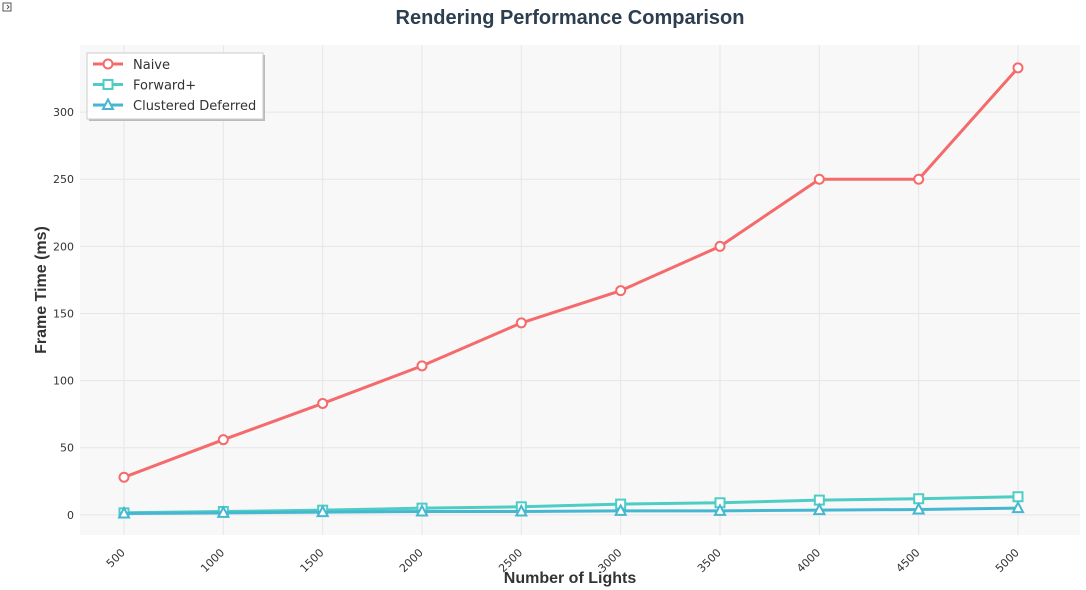 Image resolution: width=1086 pixels, height=590 pixels. I want to click on legend: Naive Forward+ Clustered Deferred, so click(175, 86).